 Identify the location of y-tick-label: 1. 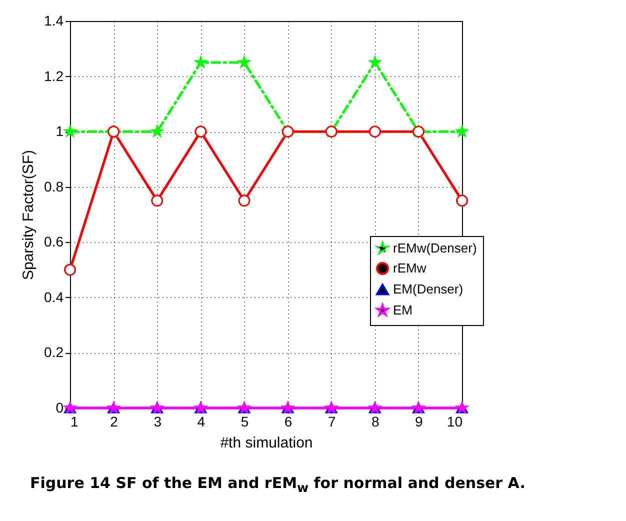
(60, 131).